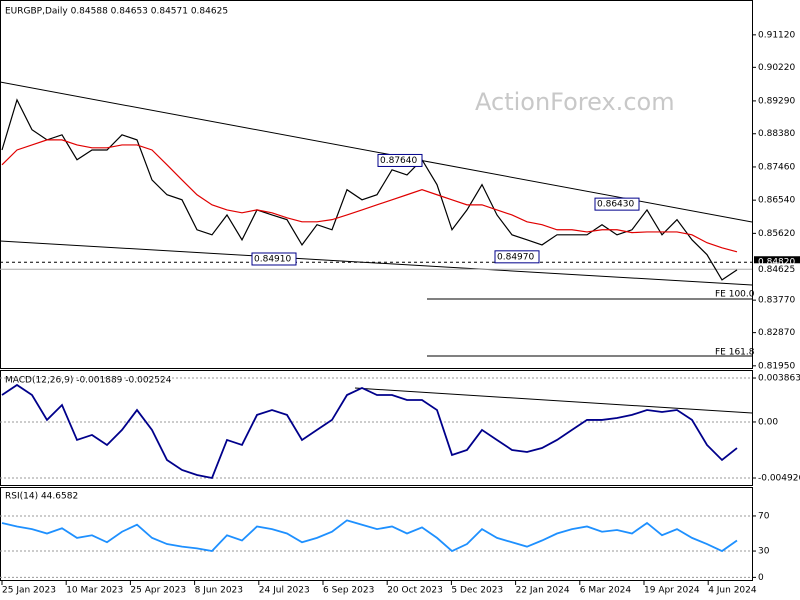  What do you see at coordinates (732, 591) in the screenshot?
I see `x-tick-label: 4 Jun 2024` at bounding box center [732, 591].